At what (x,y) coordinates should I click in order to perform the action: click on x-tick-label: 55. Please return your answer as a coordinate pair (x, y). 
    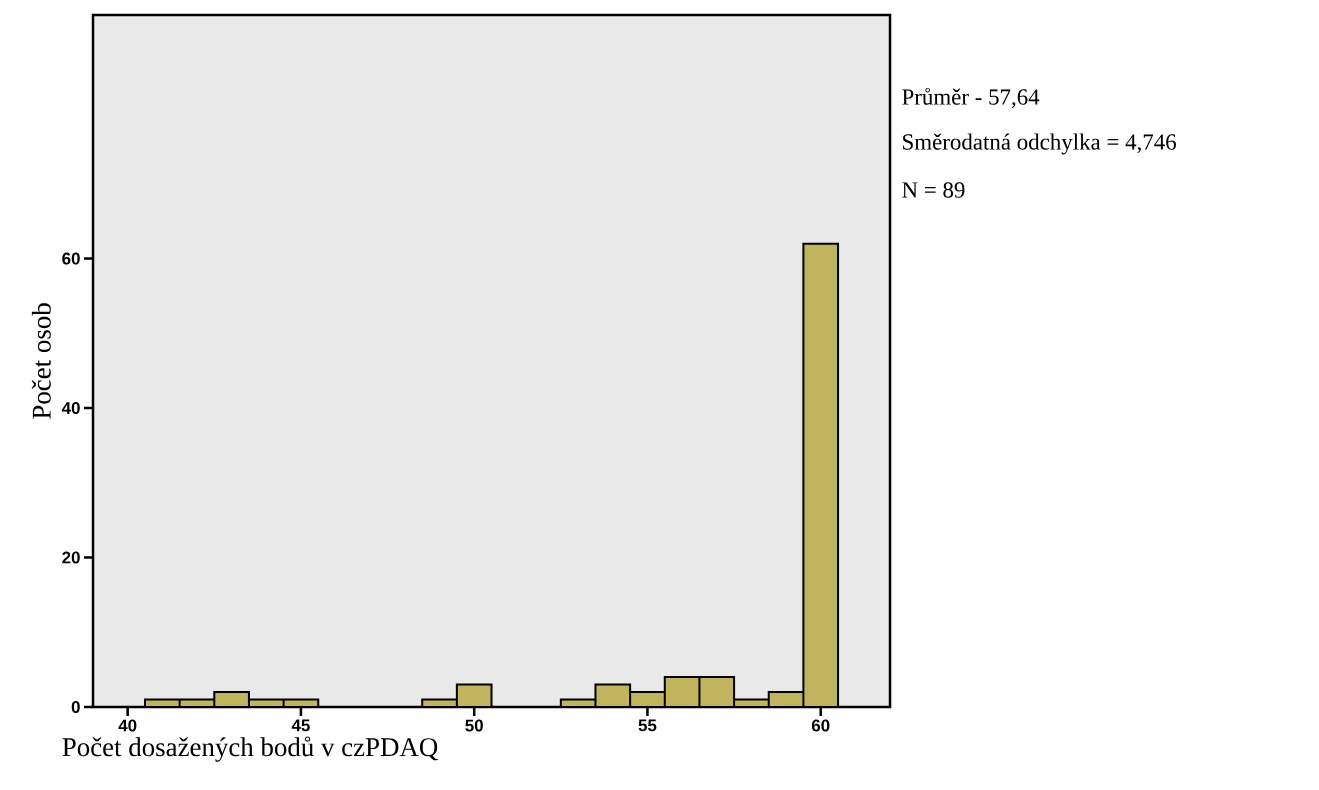
    Looking at the image, I should click on (647, 725).